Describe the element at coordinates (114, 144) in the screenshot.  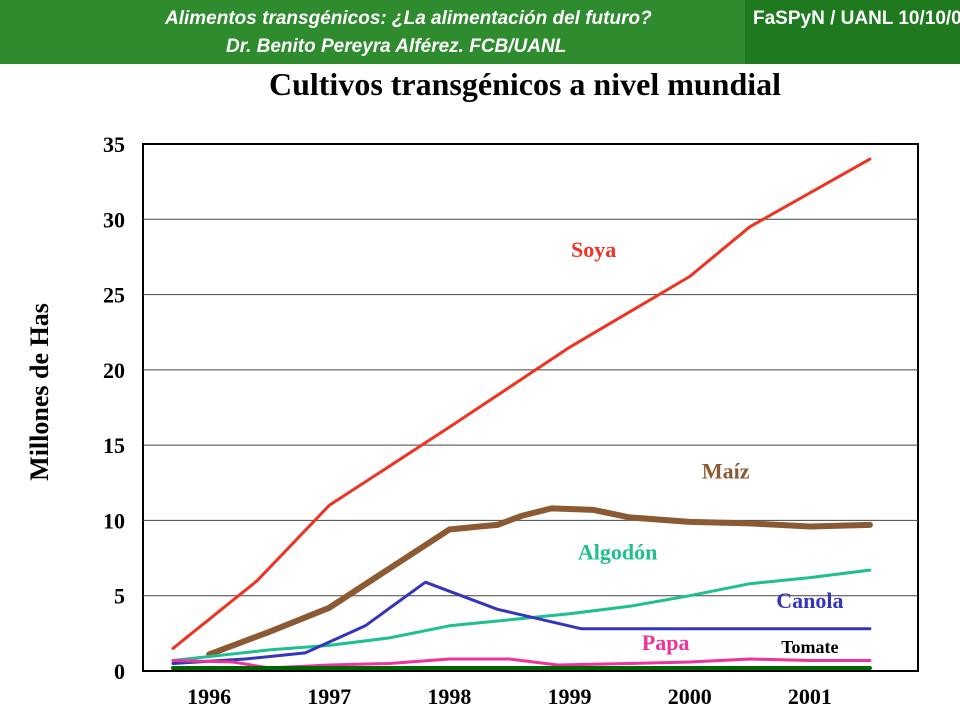
I see `y-tick-label: 35` at that location.